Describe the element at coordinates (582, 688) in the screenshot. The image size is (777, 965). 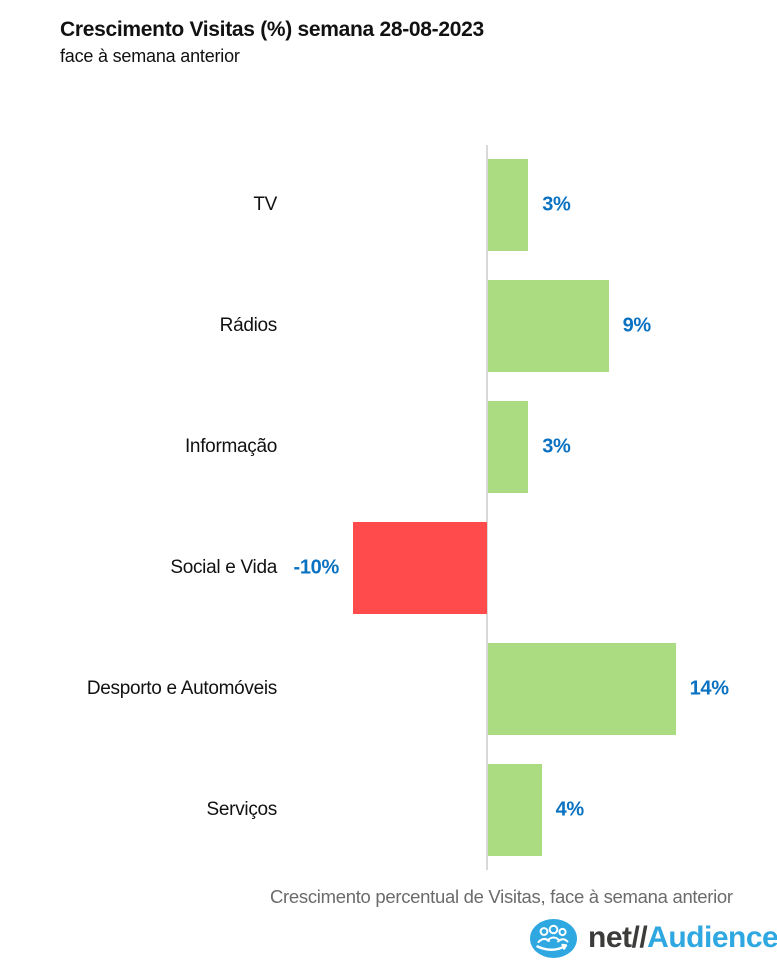
I see `bar-desporto-e-automoveis` at that location.